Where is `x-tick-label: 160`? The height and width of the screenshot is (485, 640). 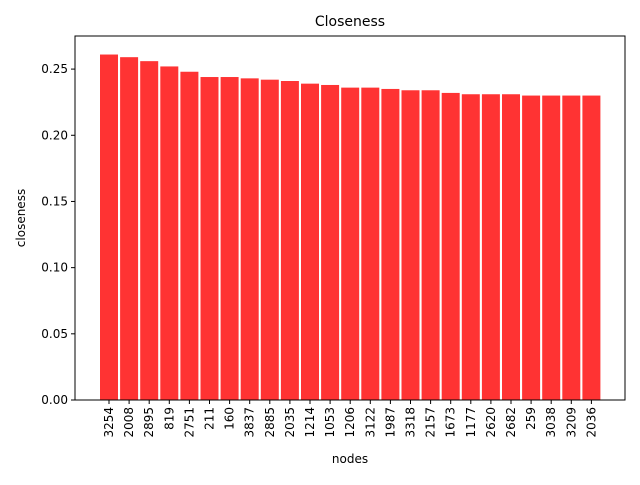 x-tick-label: 160 is located at coordinates (230, 418).